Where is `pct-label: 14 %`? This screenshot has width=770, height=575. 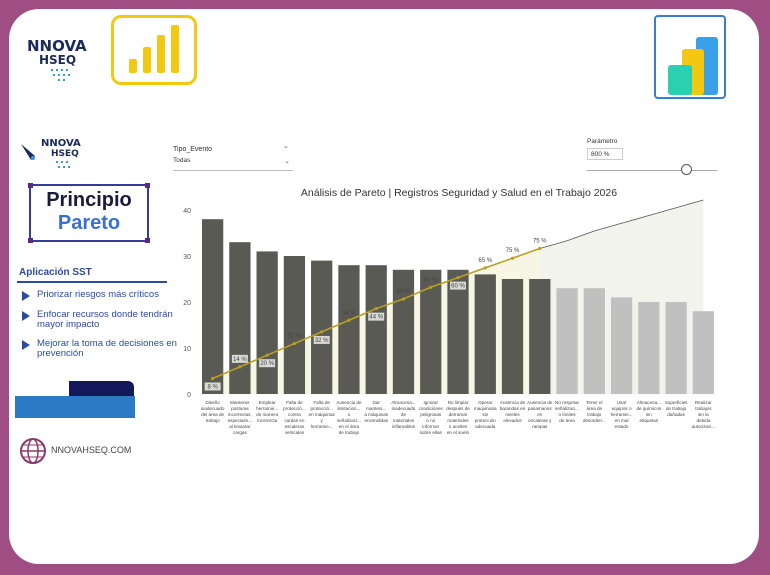 pct-label: 14 % is located at coordinates (240, 360).